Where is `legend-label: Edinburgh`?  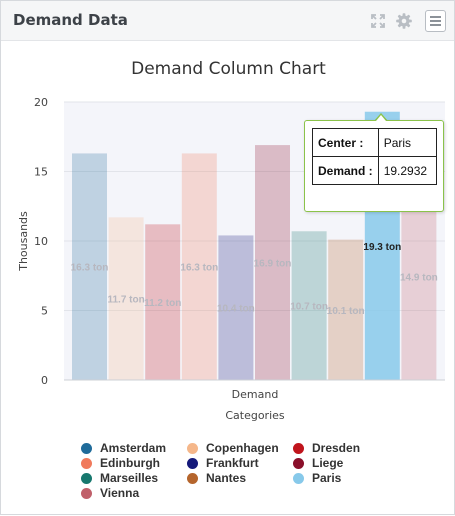
legend-label: Edinburgh is located at coordinates (130, 463).